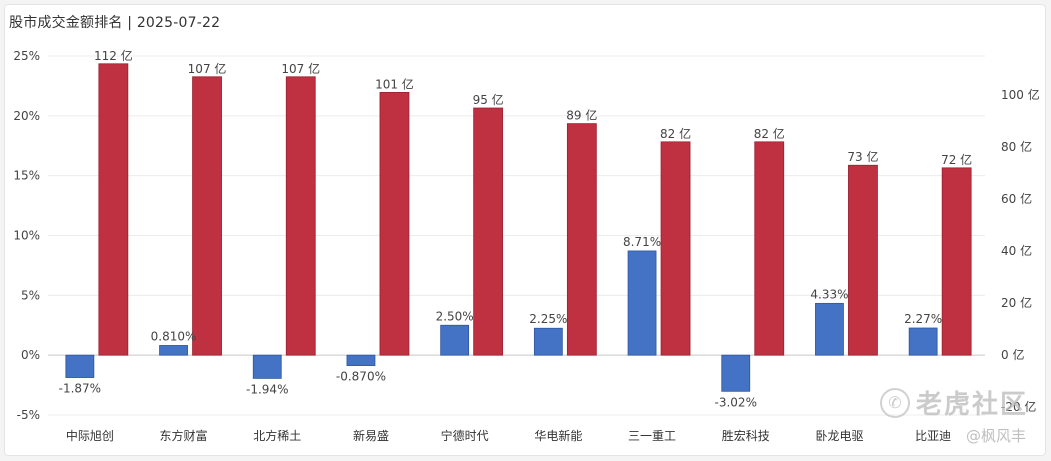 Image resolution: width=1051 pixels, height=461 pixels. Describe the element at coordinates (26, 176) in the screenshot. I see `left-tick-label: 15%` at that location.